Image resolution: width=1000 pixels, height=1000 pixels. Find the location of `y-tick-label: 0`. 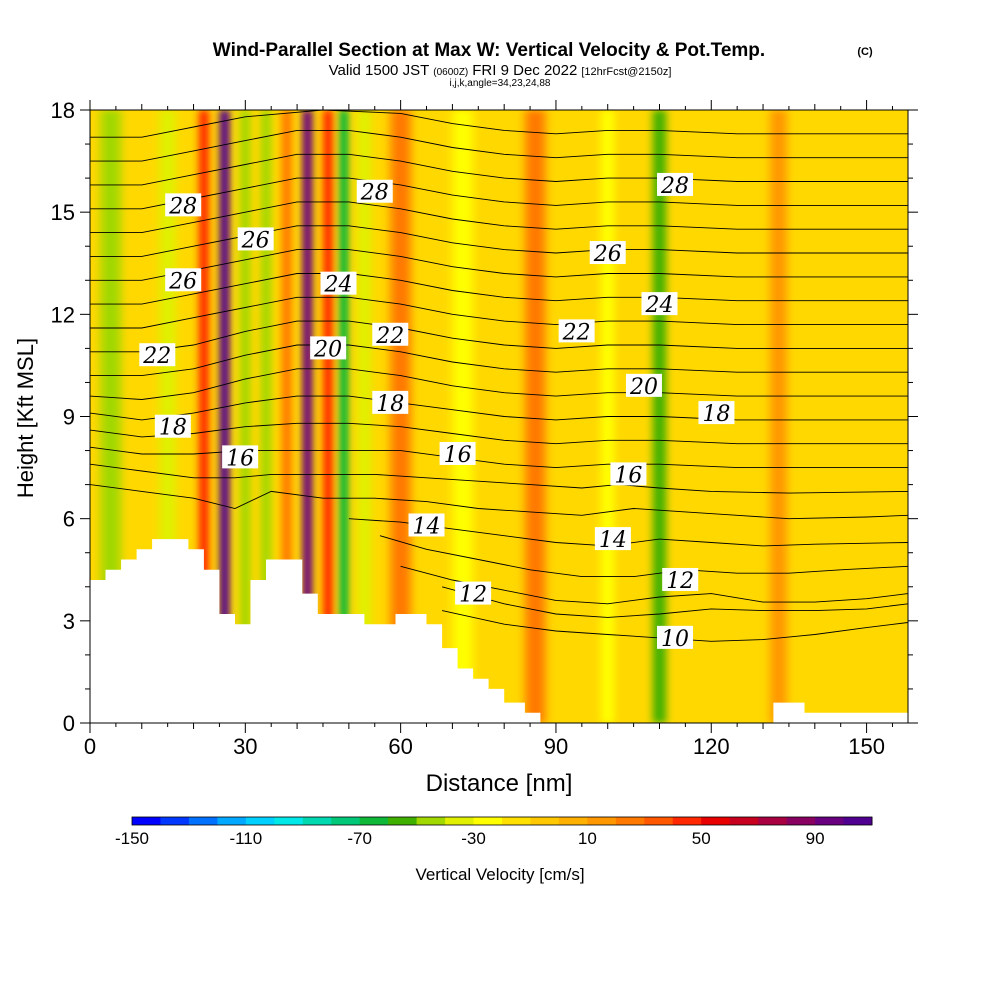

y-tick-label: 0 is located at coordinates (69, 723).